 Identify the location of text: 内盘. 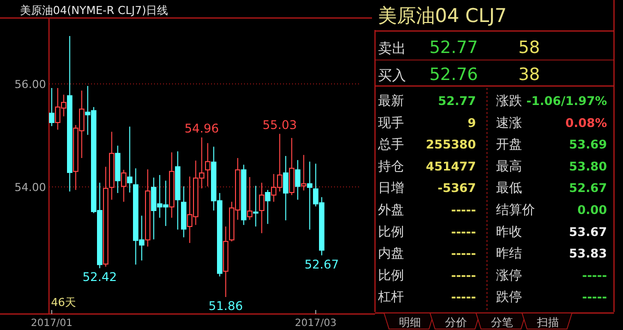
(391, 254).